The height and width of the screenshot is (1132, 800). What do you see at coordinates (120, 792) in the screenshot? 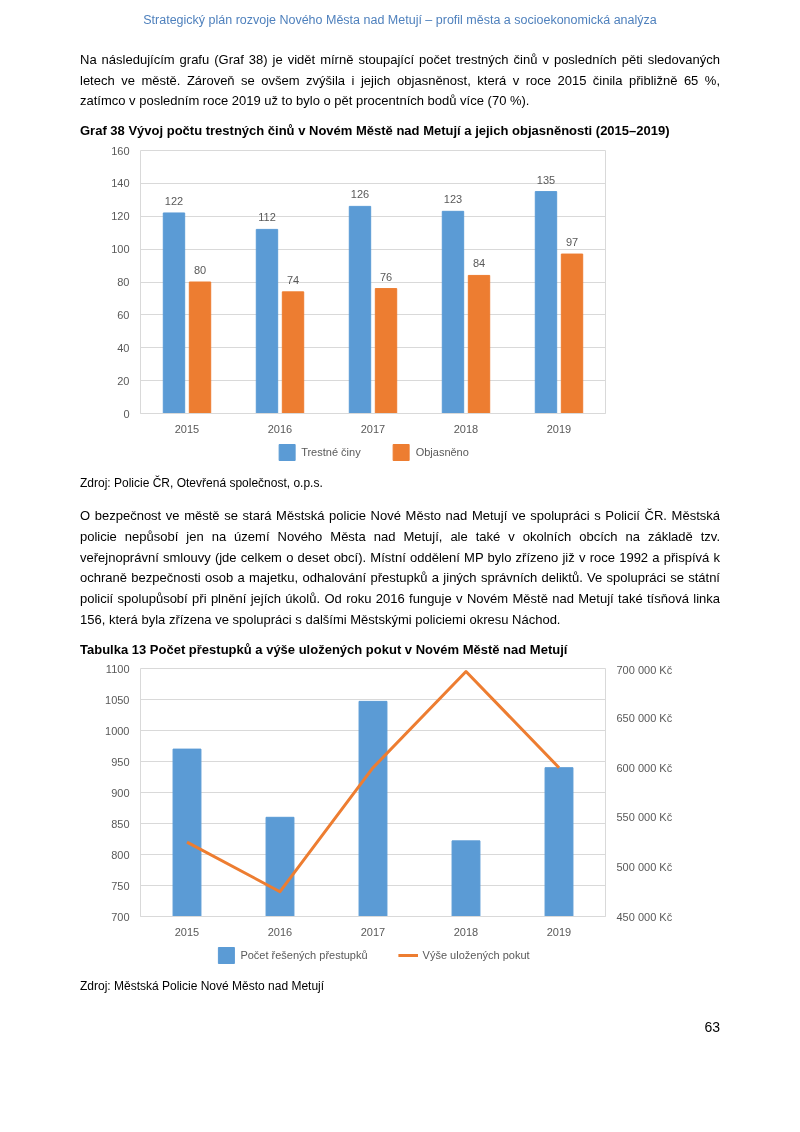
I see `y-tick-label: 900` at bounding box center [120, 792].